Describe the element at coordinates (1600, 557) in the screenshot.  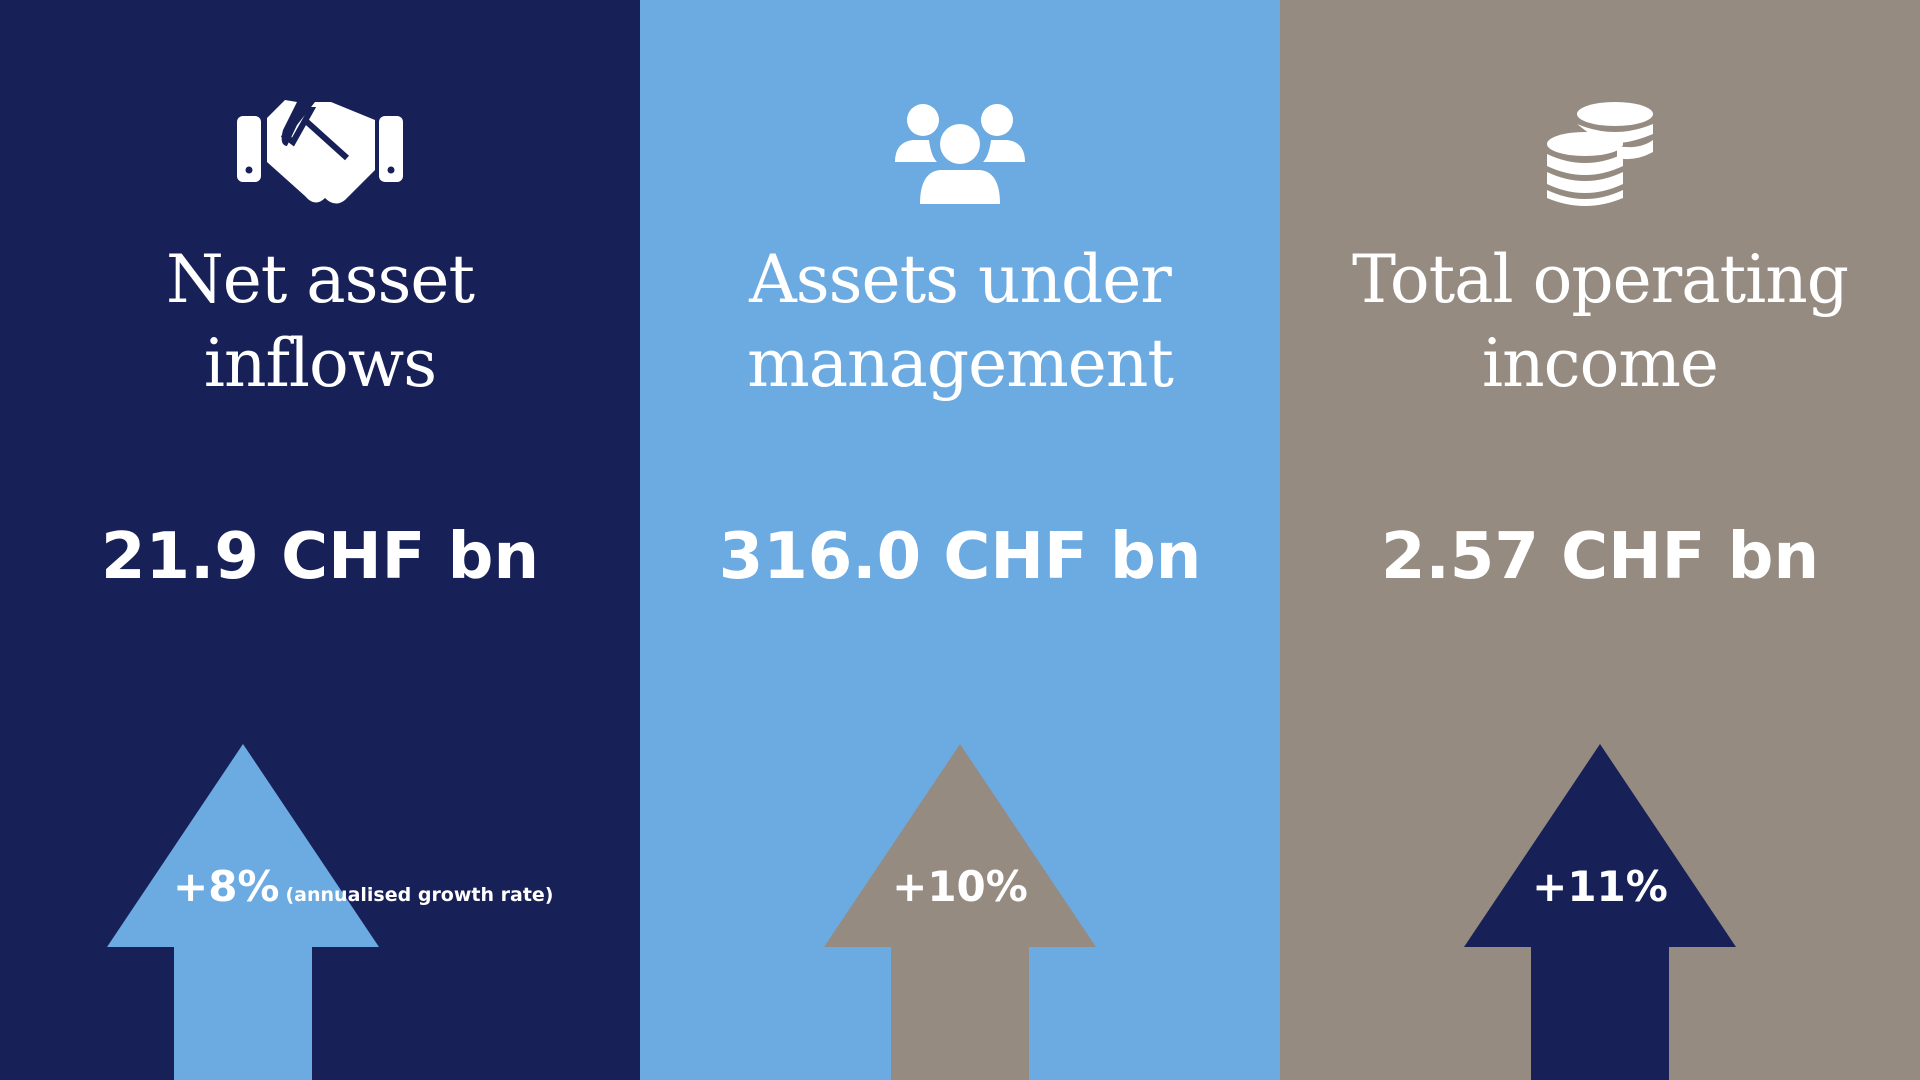
I see `metric-value: 2.57 CHF bn` at that location.